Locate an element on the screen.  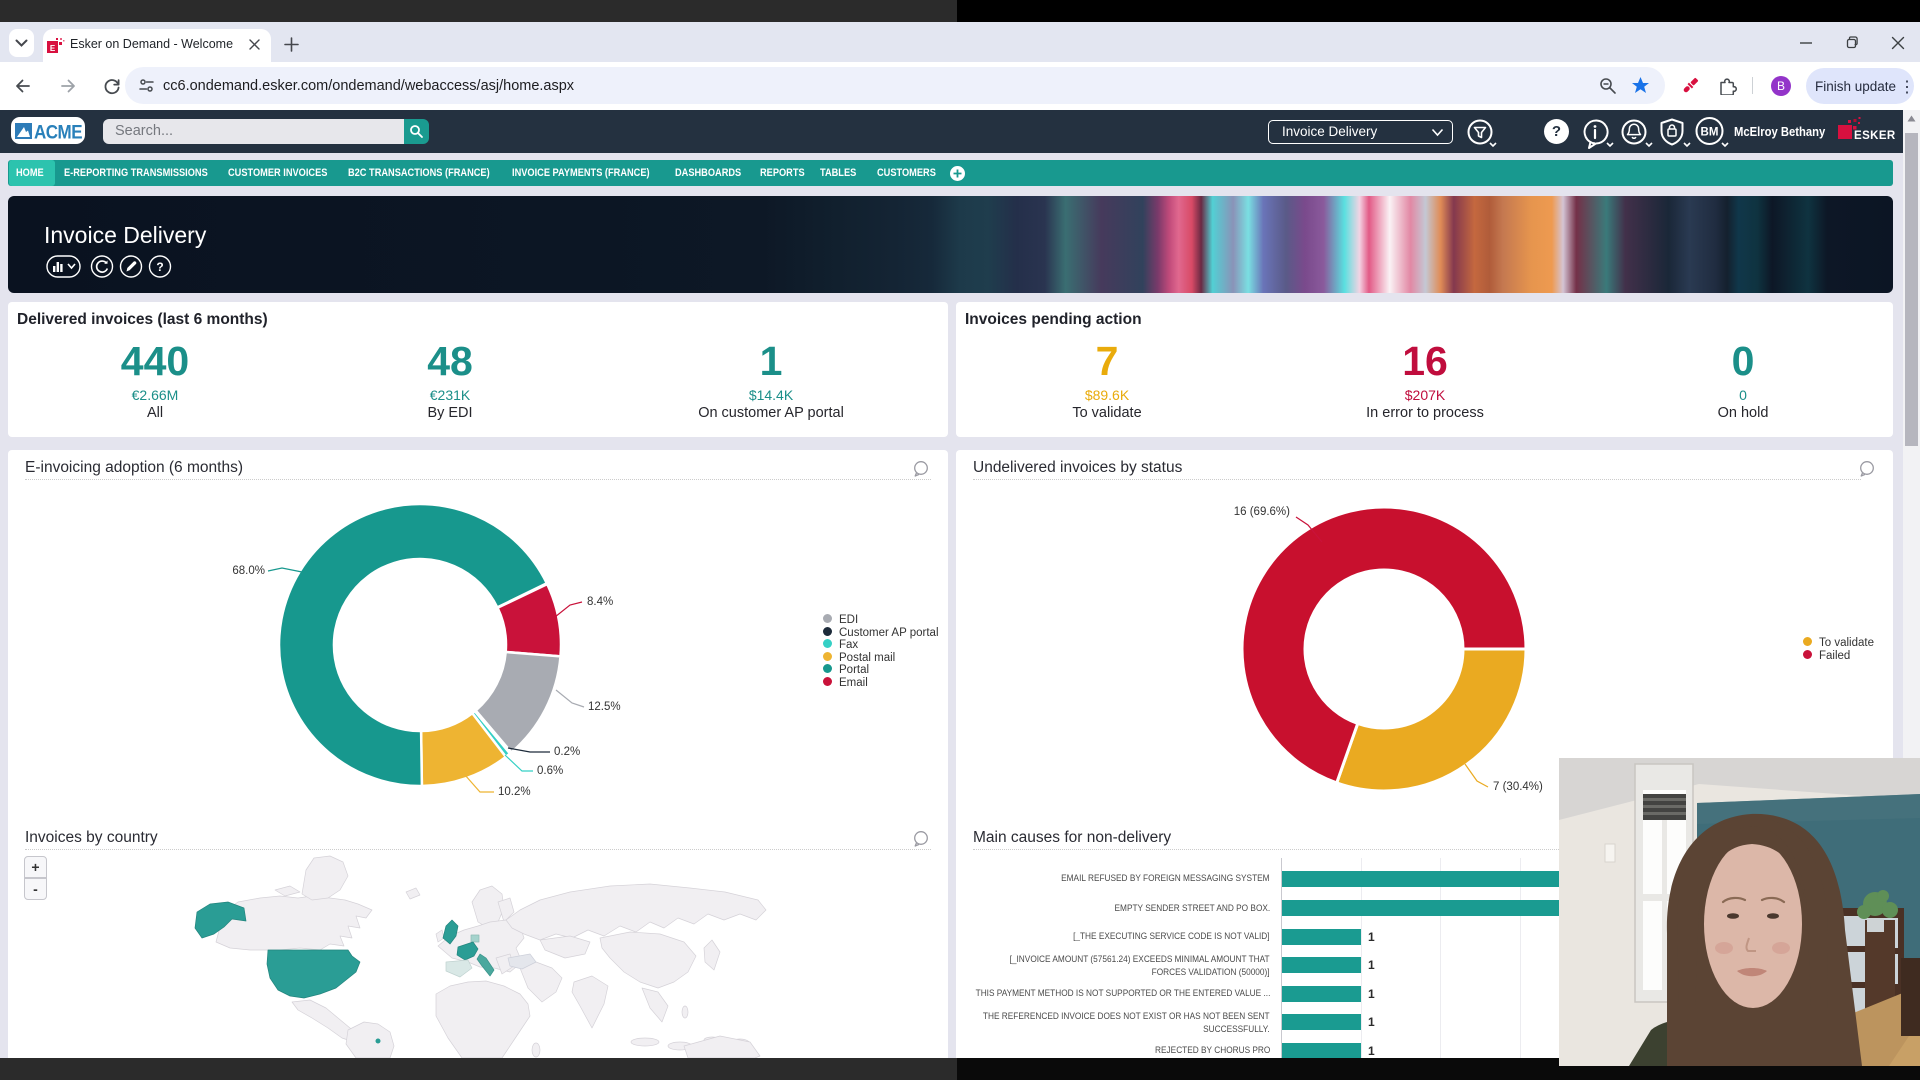
svg-text: BM is located at coordinates (1710, 133).